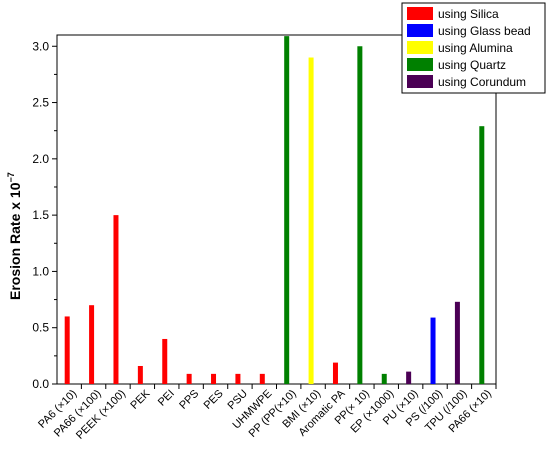  I want to click on legend-label: using Corundum, so click(482, 82).